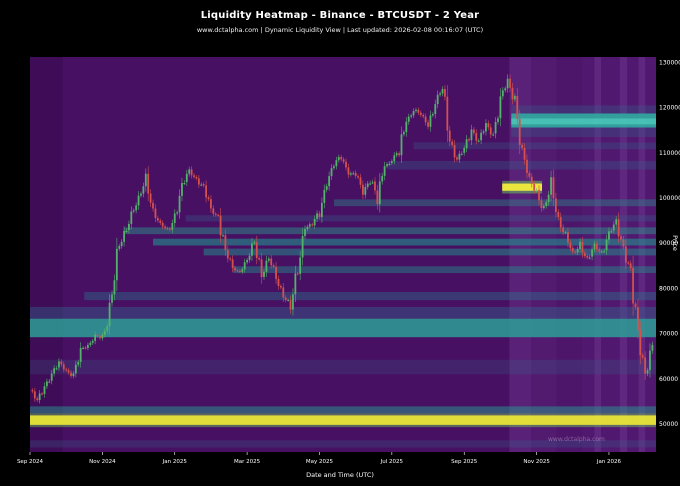 The image size is (680, 486). Describe the element at coordinates (464, 462) in the screenshot. I see `x-tick-label: Sep 2025` at that location.